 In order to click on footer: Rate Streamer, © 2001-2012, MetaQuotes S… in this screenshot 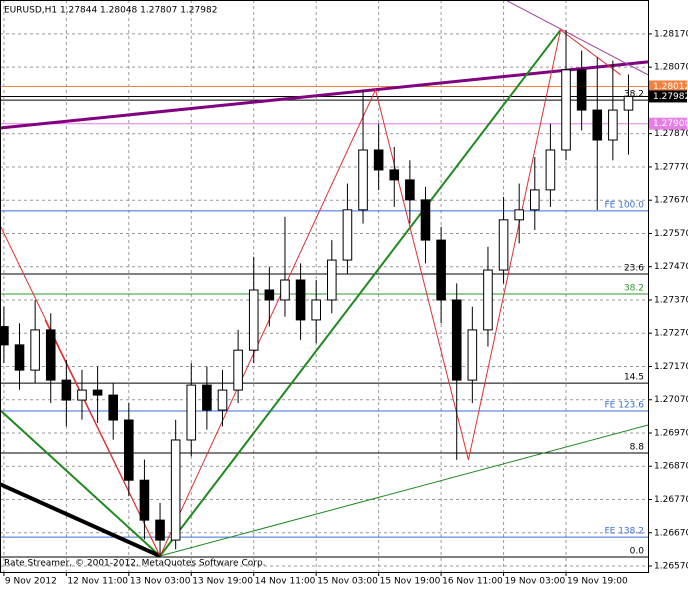, I will do `click(135, 564)`.